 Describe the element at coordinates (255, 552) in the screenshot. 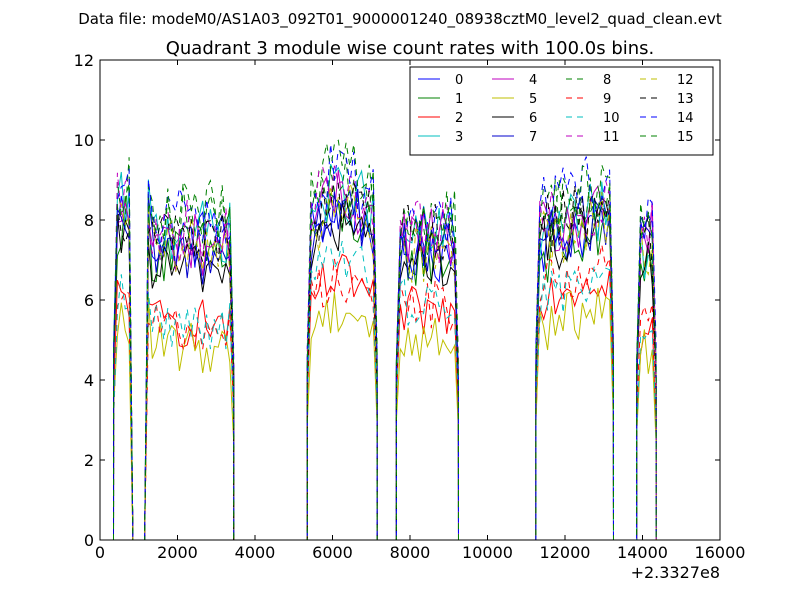

I see `x-tick-label: 4000` at that location.